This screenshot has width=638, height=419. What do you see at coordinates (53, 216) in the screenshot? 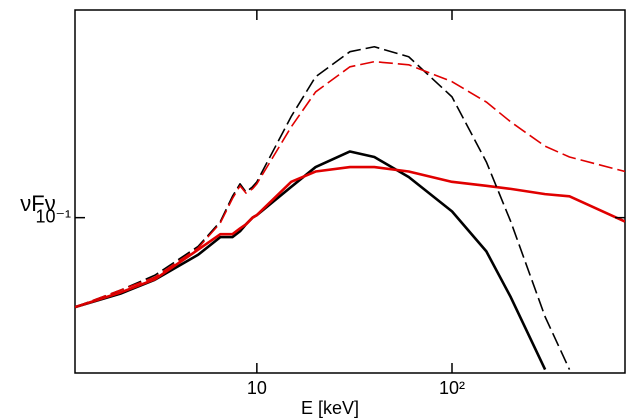
I see `y-tick-label: 10⁻¹` at bounding box center [53, 216].